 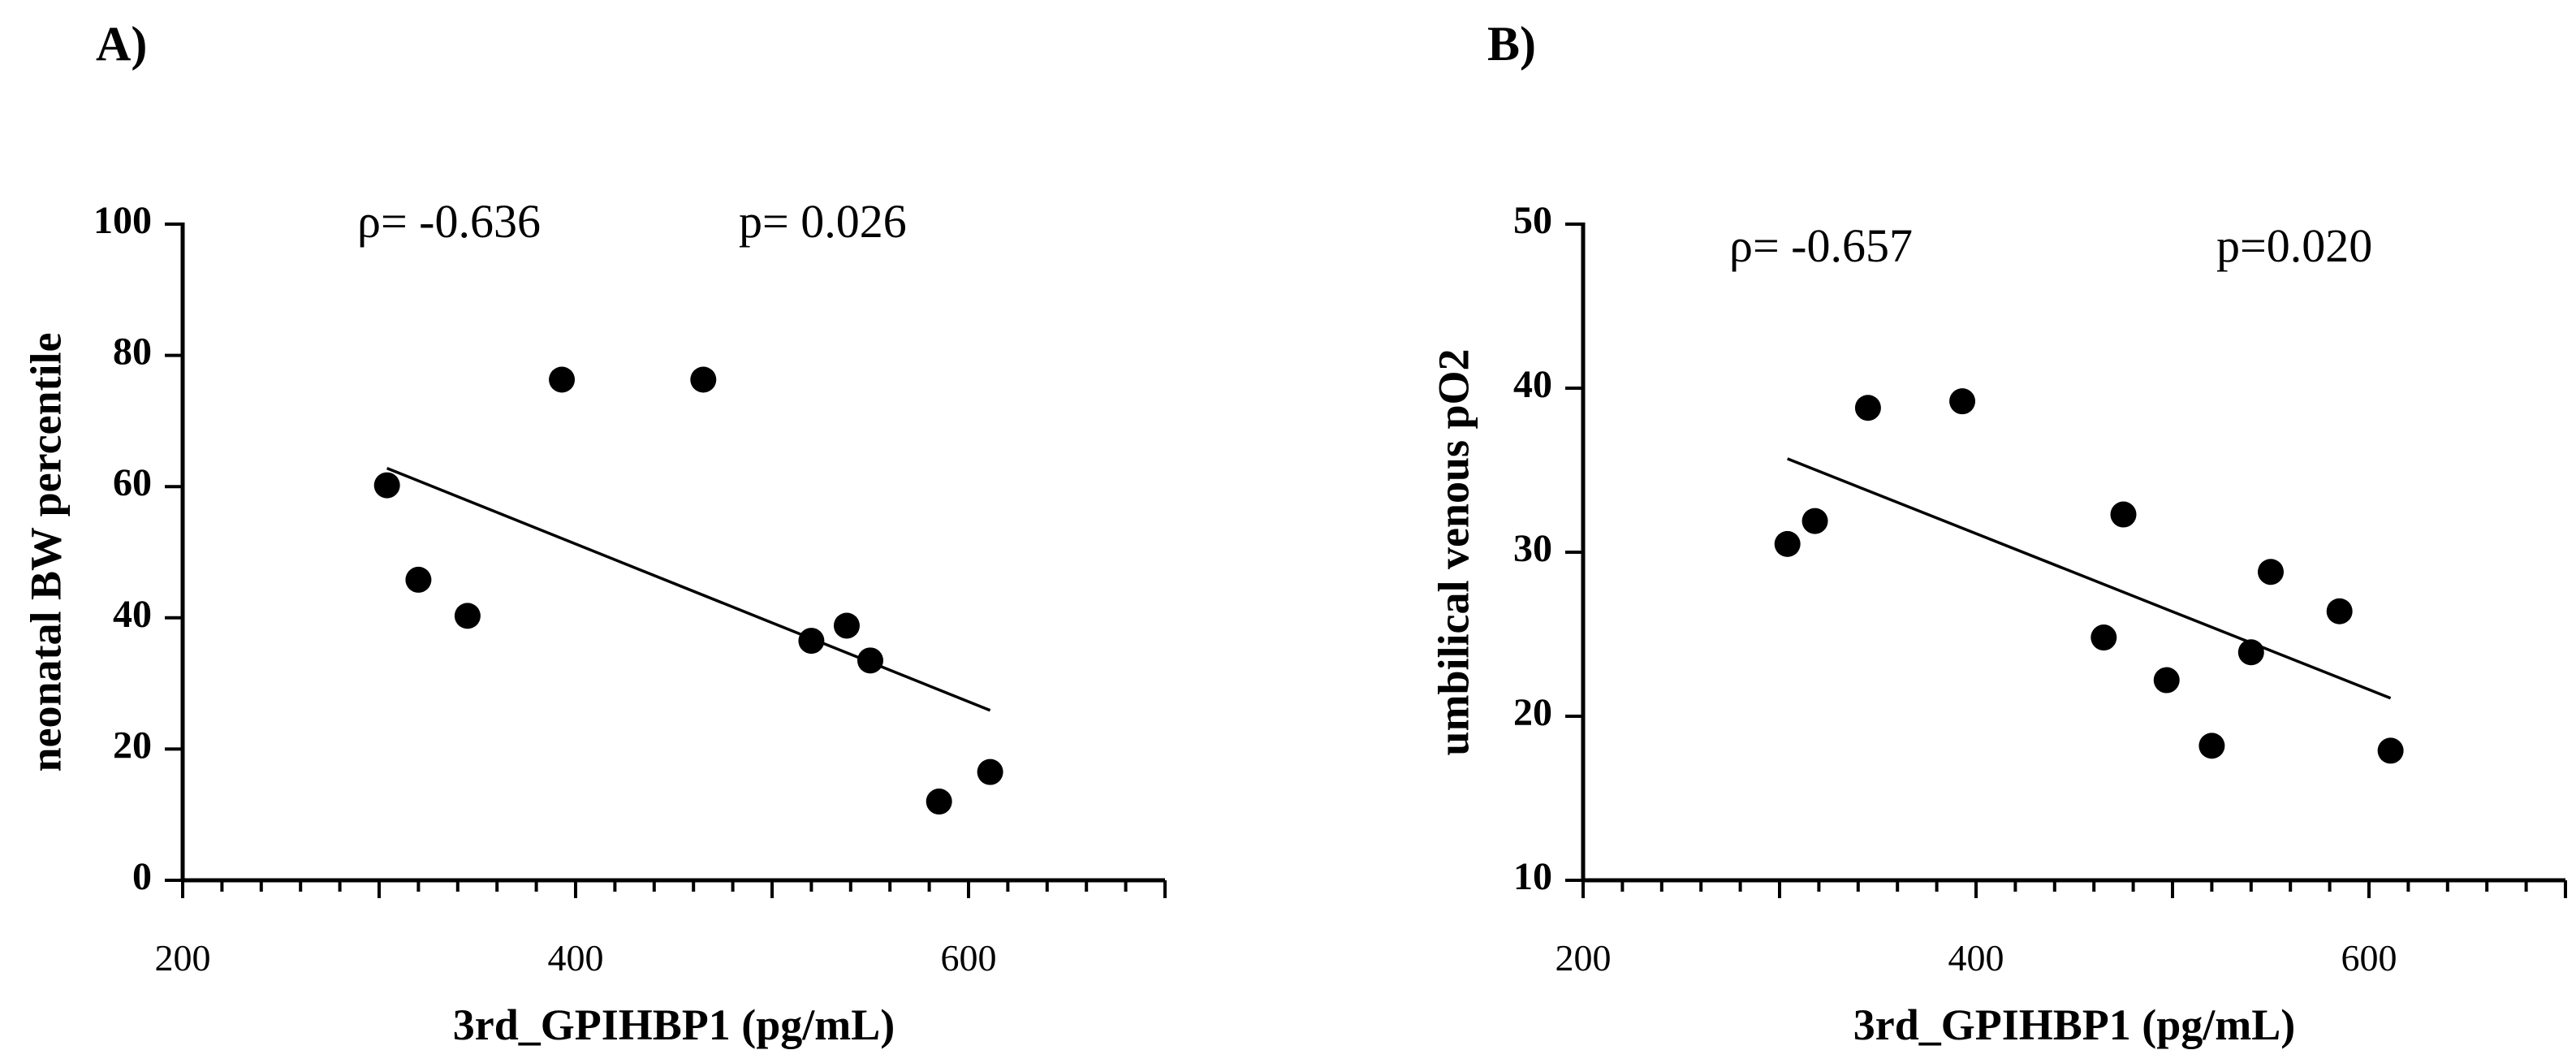 What do you see at coordinates (121, 44) in the screenshot?
I see `panel-label: A)` at bounding box center [121, 44].